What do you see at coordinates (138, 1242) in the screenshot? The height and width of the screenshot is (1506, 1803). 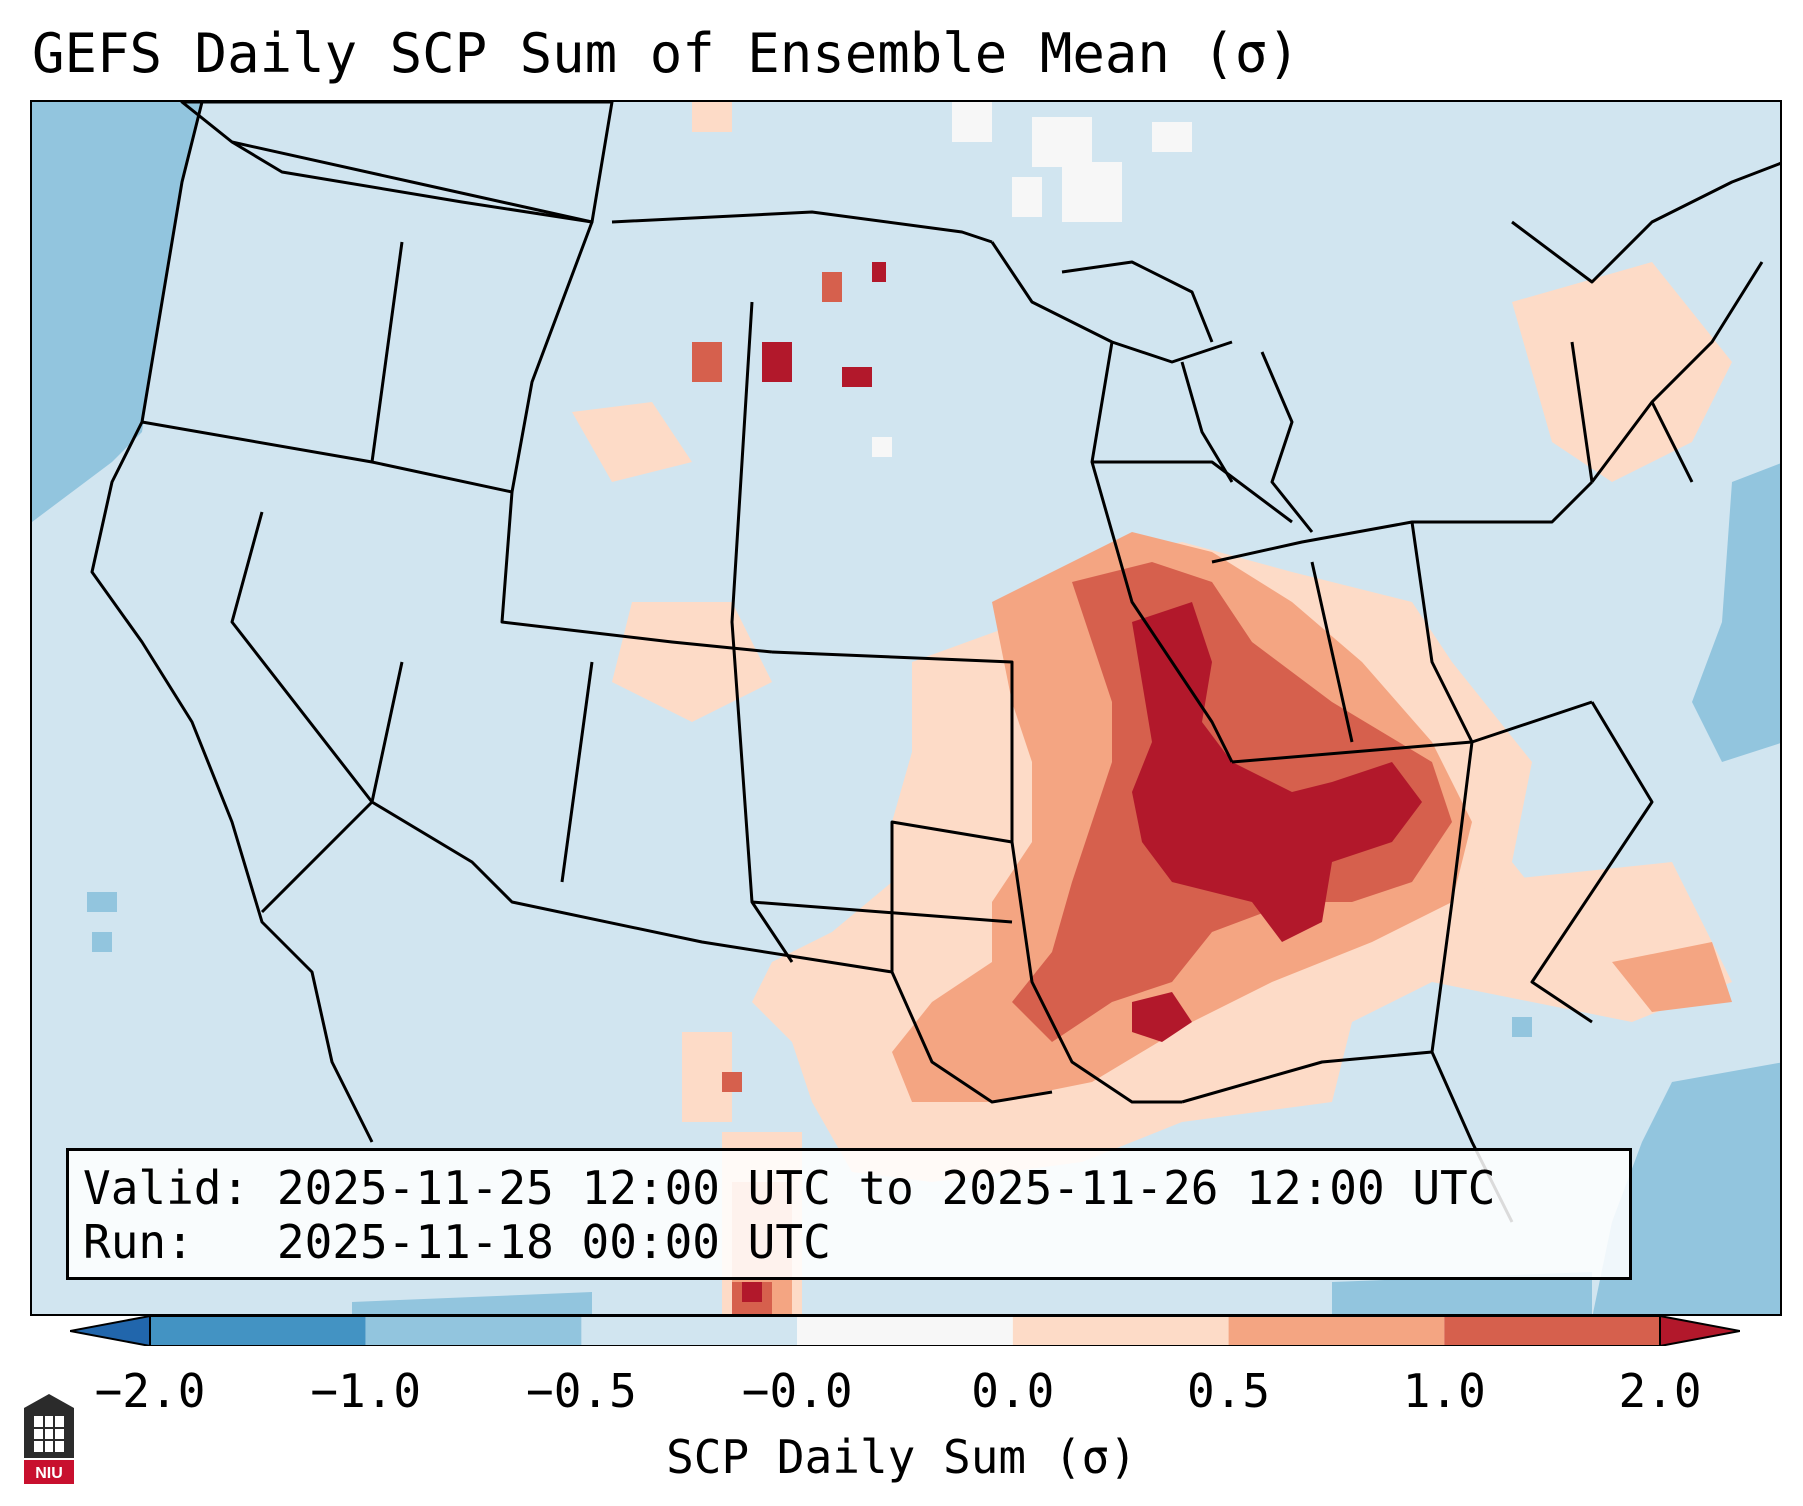 I see `run-label: Run:` at bounding box center [138, 1242].